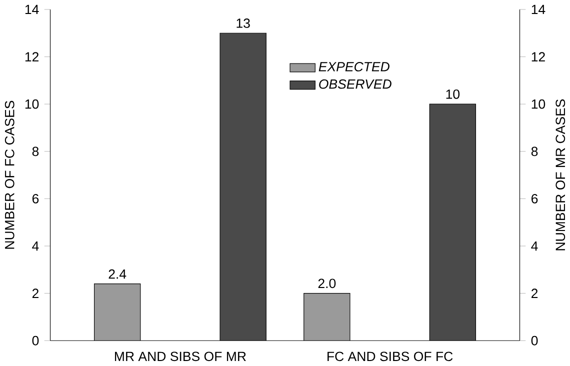 Image resolution: width=570 pixels, height=366 pixels. What do you see at coordinates (180, 357) in the screenshot?
I see `x-tick-label: MR AND SIBS OF MR` at bounding box center [180, 357].